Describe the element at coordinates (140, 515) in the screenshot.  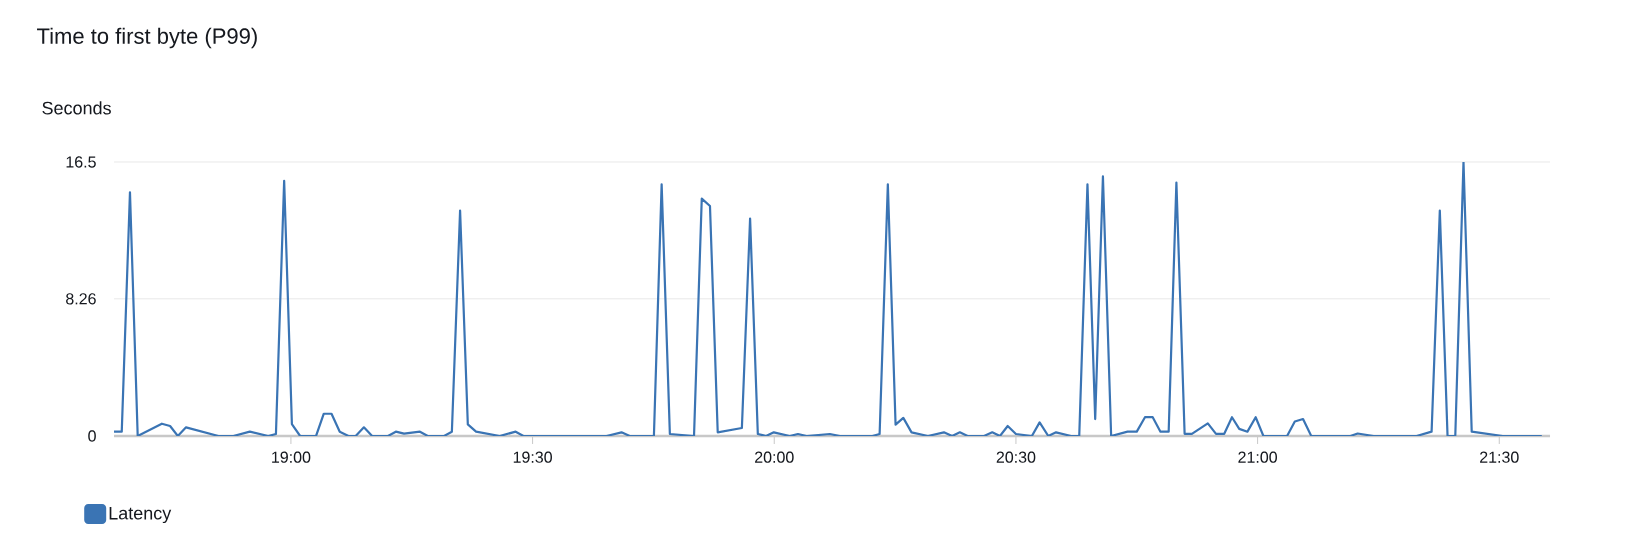
I see `legend-label: Latency` at that location.